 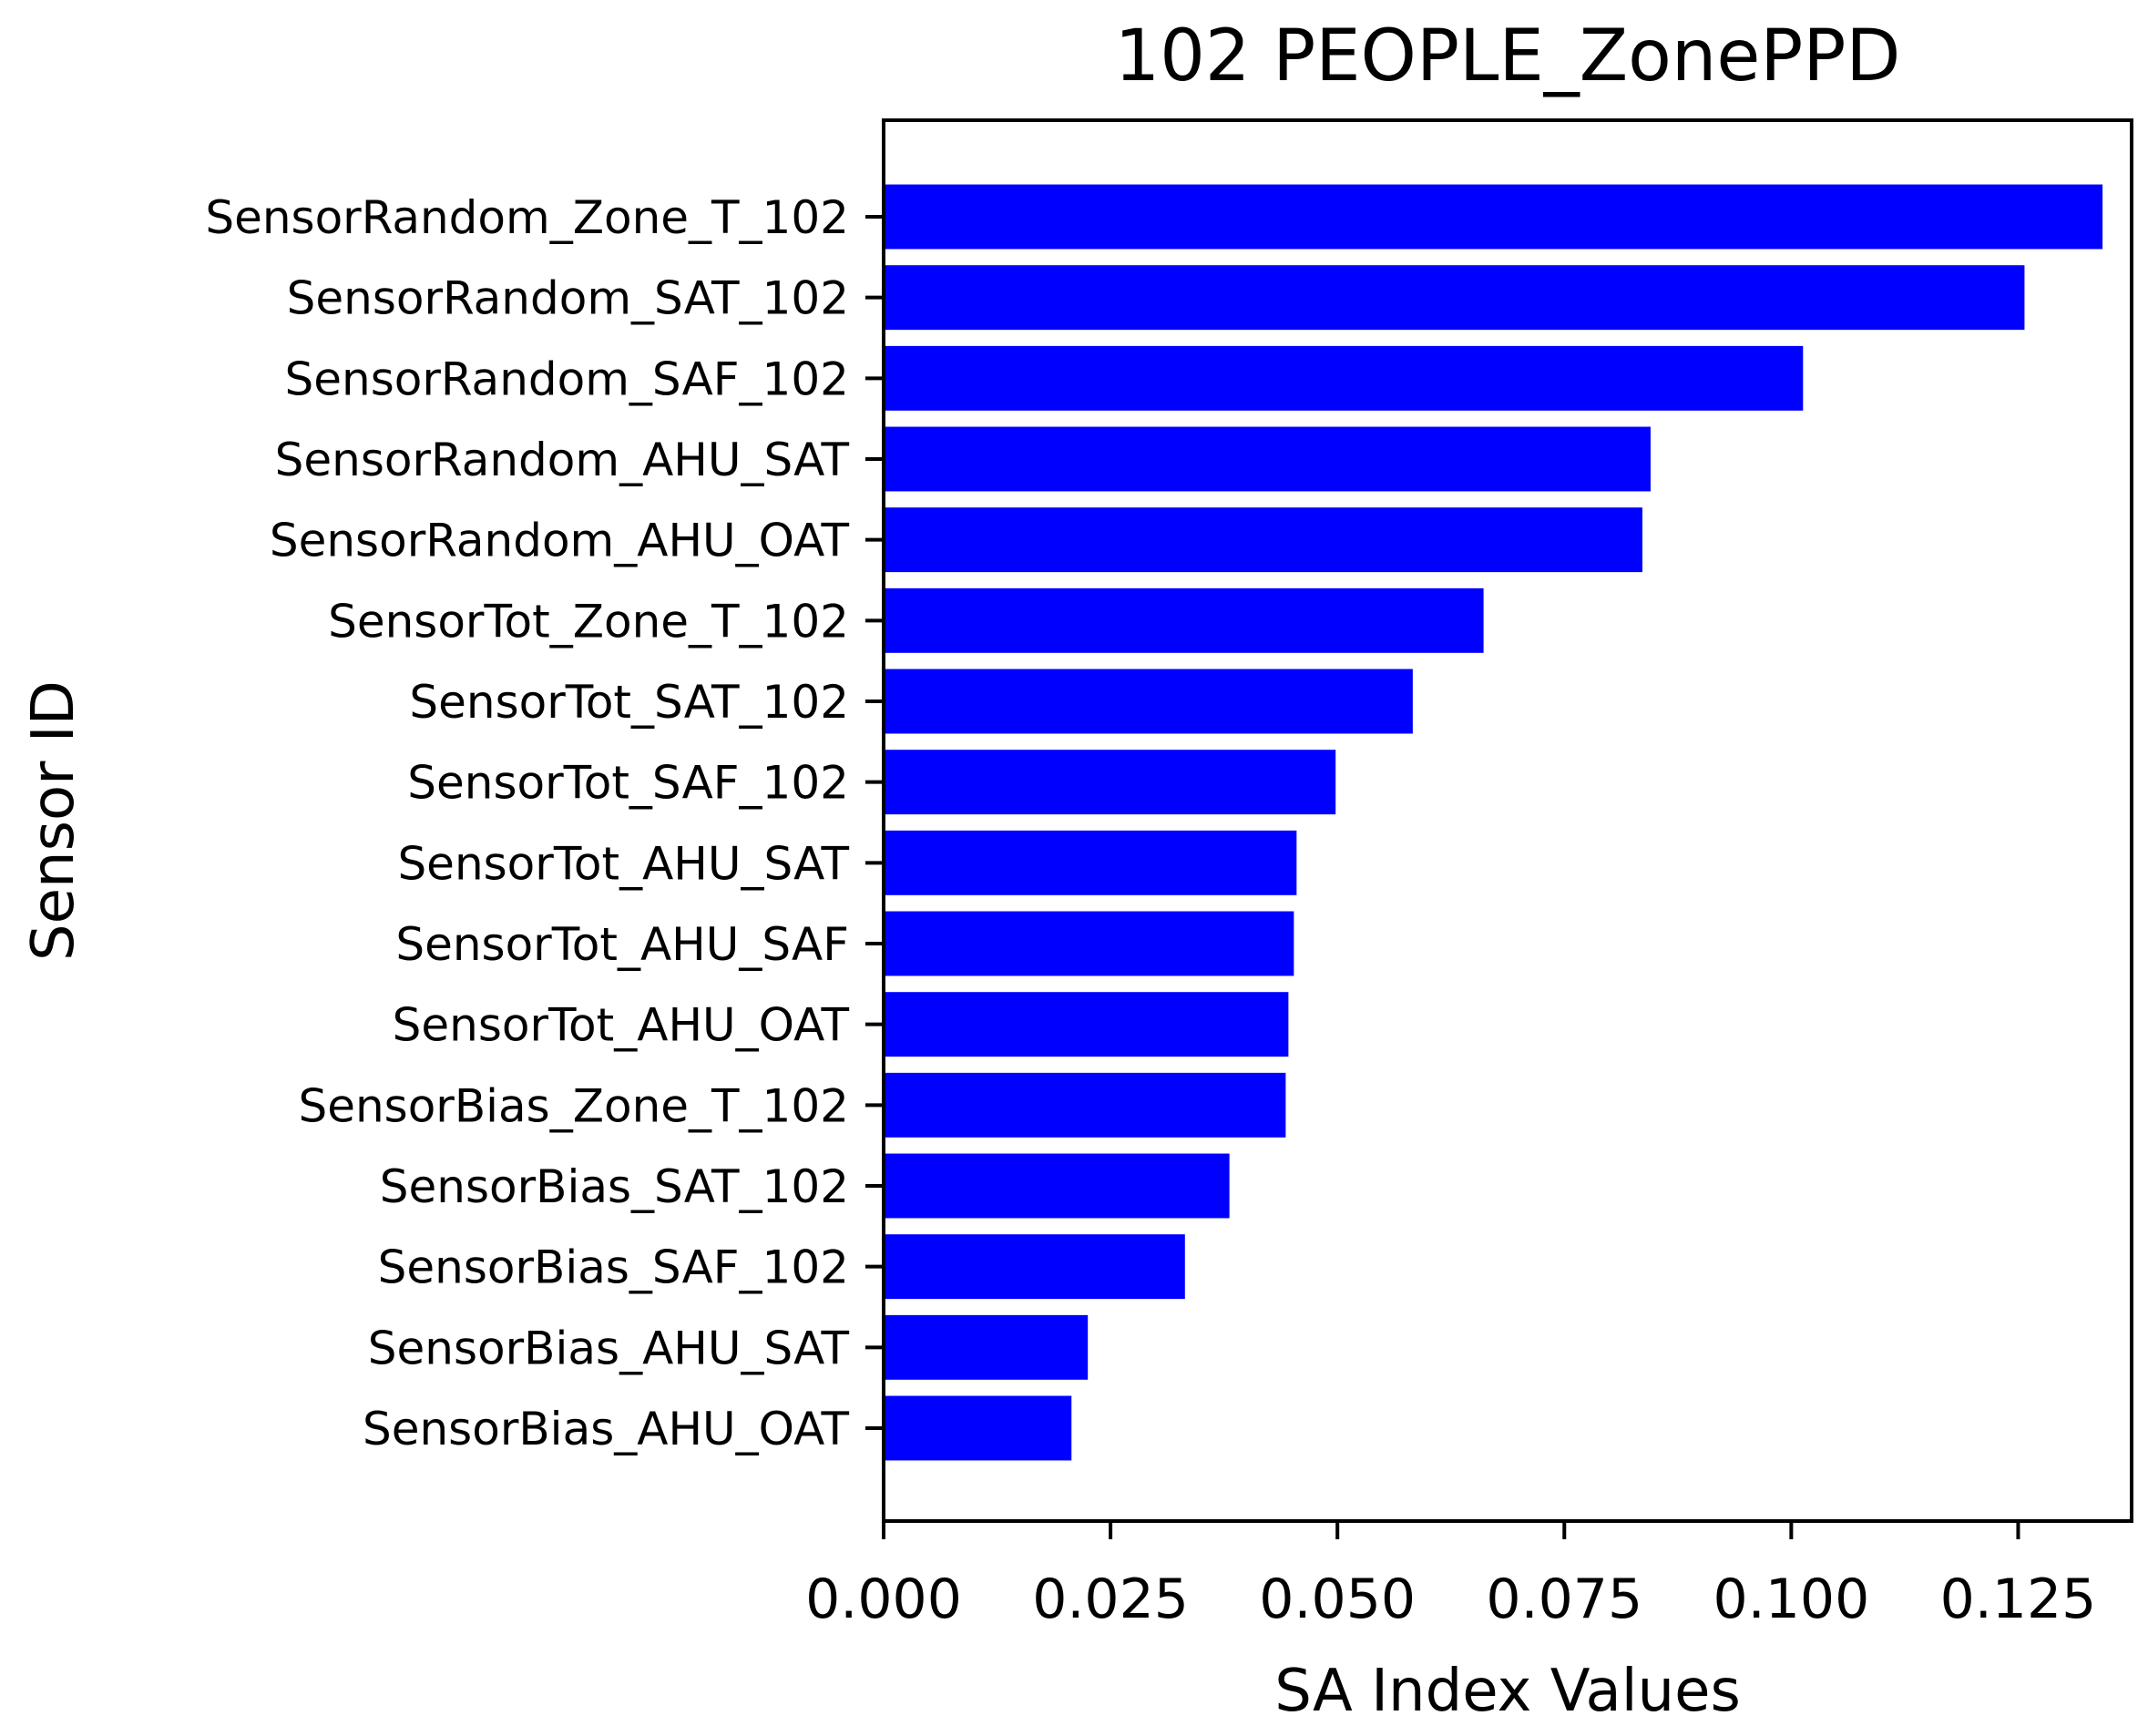 I want to click on y-axis-label: Sensor ID, so click(x=53, y=821).